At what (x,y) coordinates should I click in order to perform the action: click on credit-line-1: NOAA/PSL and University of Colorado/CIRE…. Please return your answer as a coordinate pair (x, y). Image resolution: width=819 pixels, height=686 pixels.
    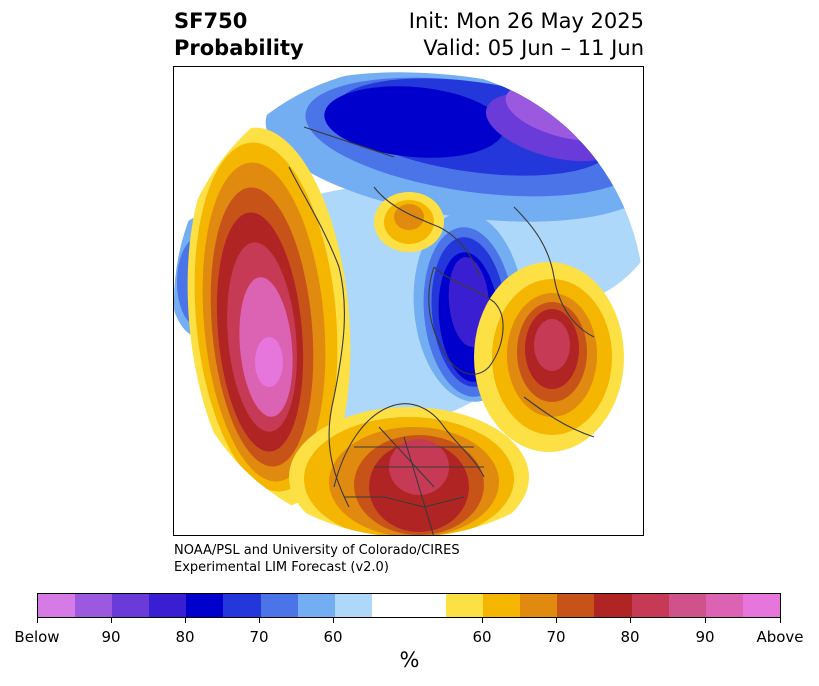
    Looking at the image, I should click on (317, 550).